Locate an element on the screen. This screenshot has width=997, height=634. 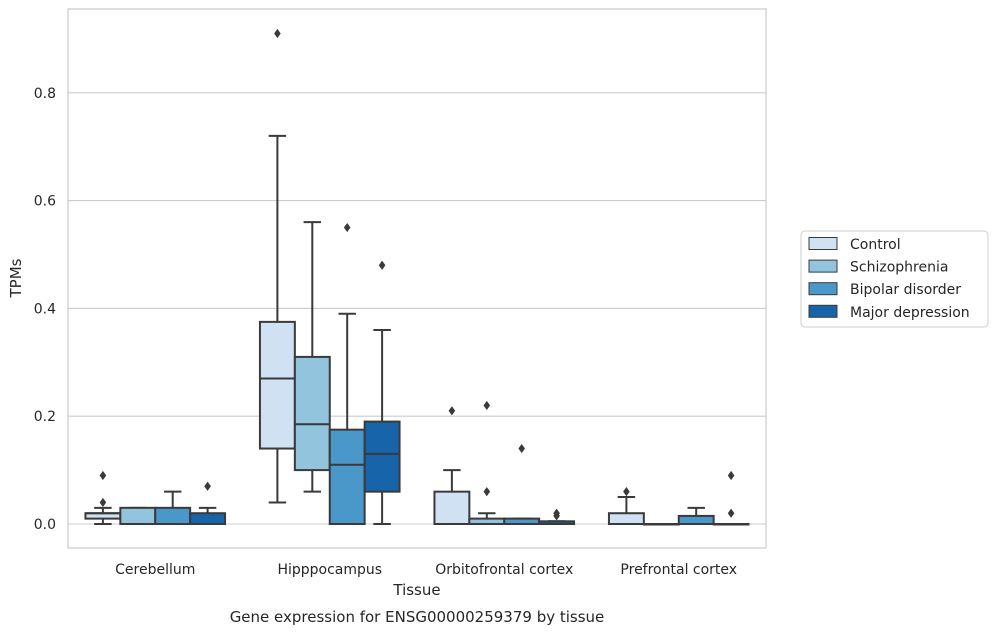
legend-frame is located at coordinates (894, 279).